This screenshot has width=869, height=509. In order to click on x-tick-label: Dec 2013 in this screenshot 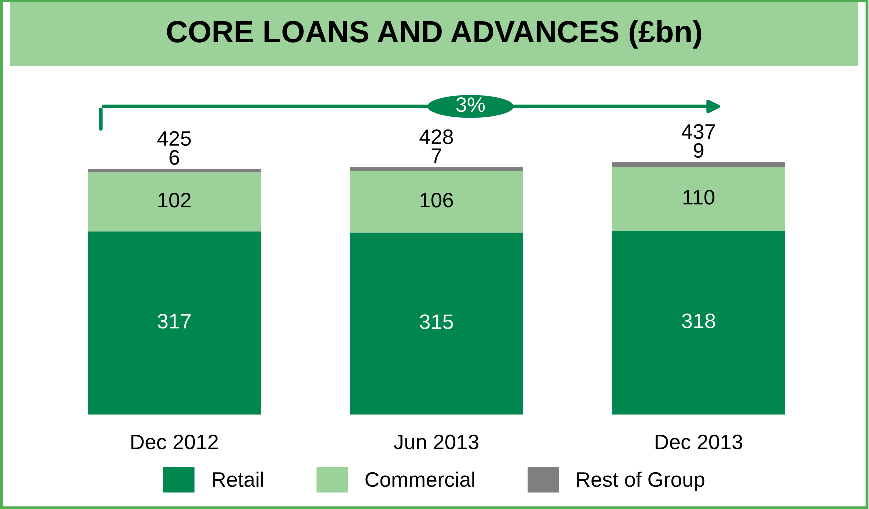, I will do `click(699, 442)`.